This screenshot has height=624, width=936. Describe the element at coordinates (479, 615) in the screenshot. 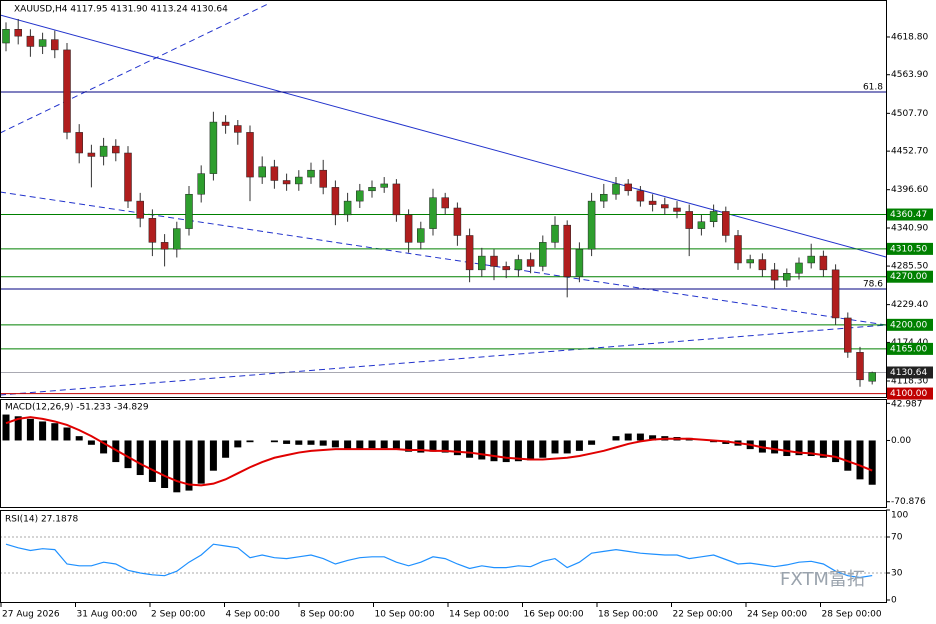

I see `x-tick-label: 14 Sep 00:00` at that location.